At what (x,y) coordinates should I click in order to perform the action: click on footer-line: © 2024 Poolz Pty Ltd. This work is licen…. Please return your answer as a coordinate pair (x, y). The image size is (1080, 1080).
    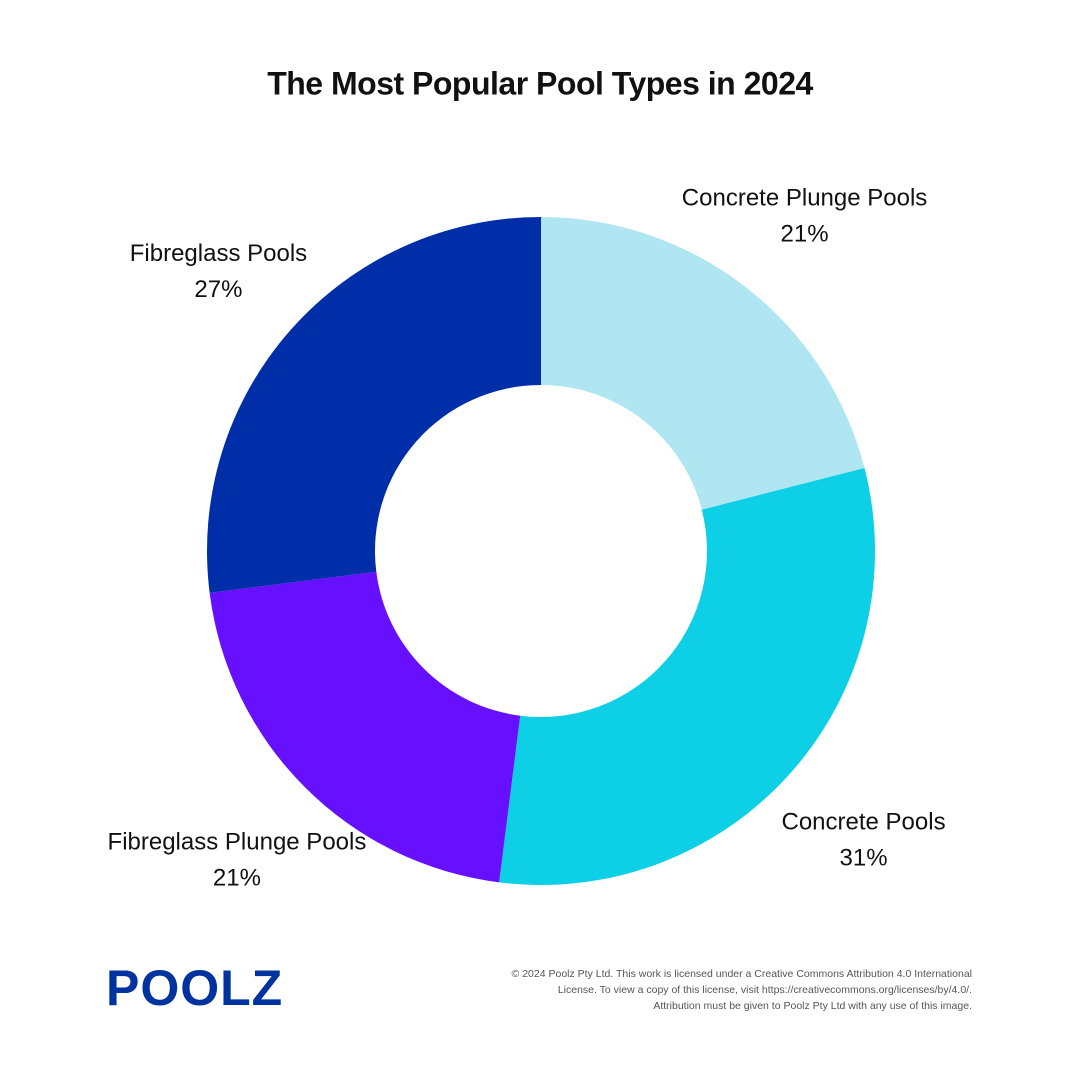
    Looking at the image, I should click on (742, 974).